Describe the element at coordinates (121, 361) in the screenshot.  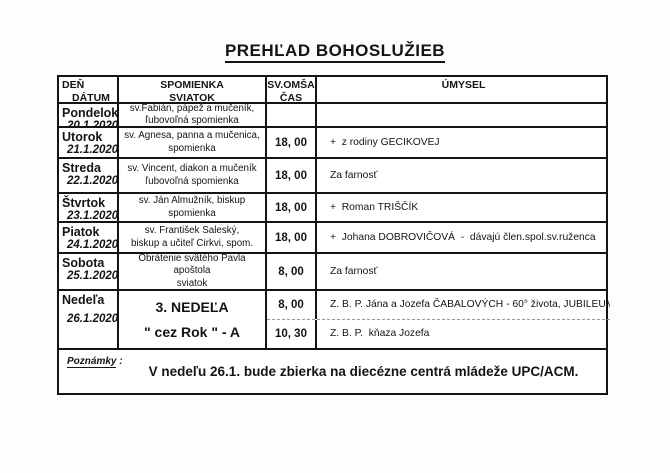
I see `notes-label-colon: :` at that location.